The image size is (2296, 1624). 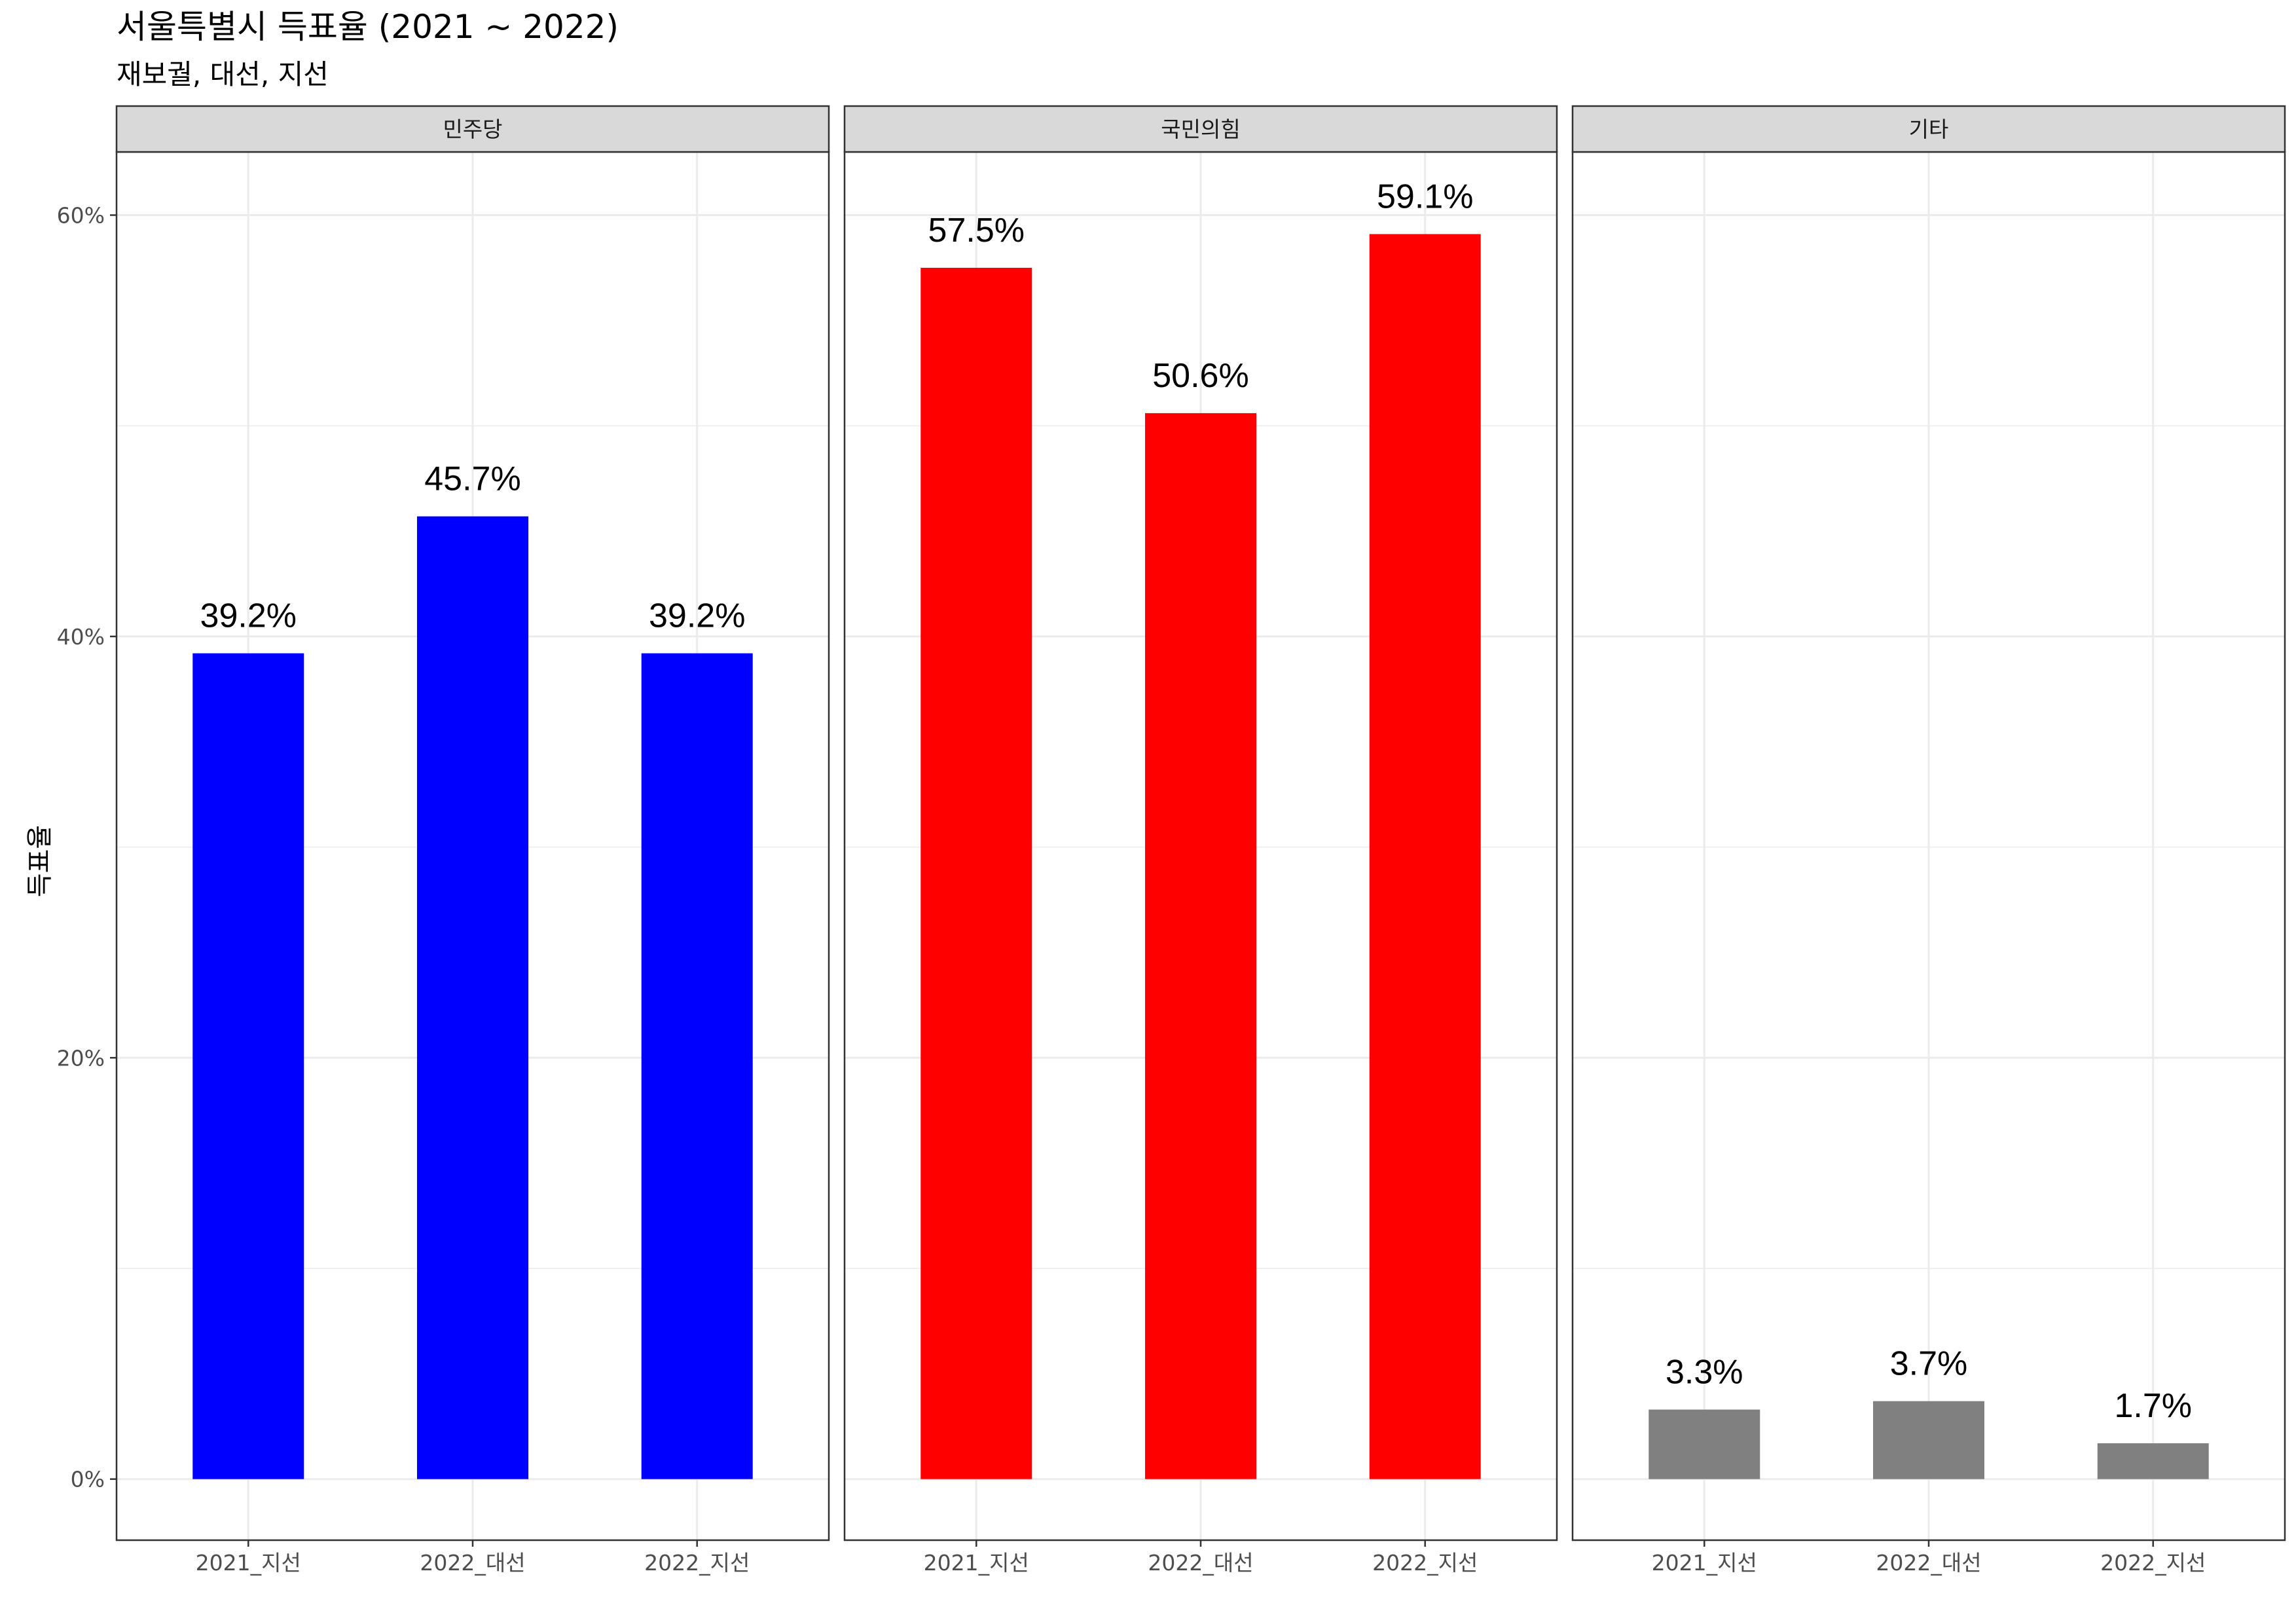 I want to click on data-label: 3.7%, so click(x=1929, y=1364).